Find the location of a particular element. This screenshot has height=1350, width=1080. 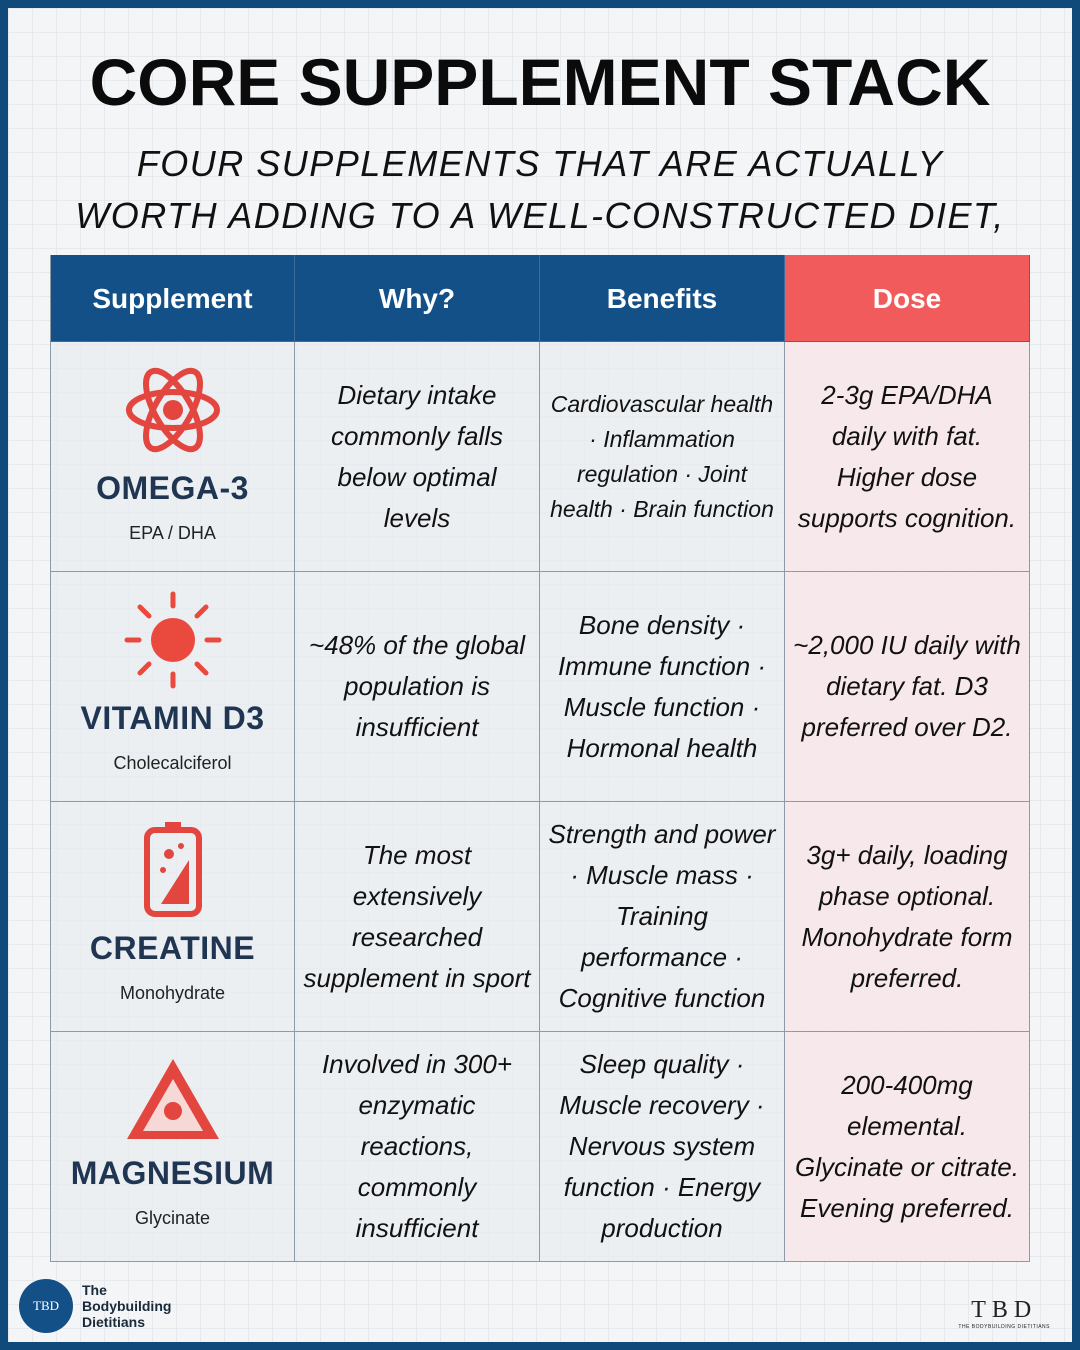

supplement-form: Glycinate is located at coordinates (172, 1217).